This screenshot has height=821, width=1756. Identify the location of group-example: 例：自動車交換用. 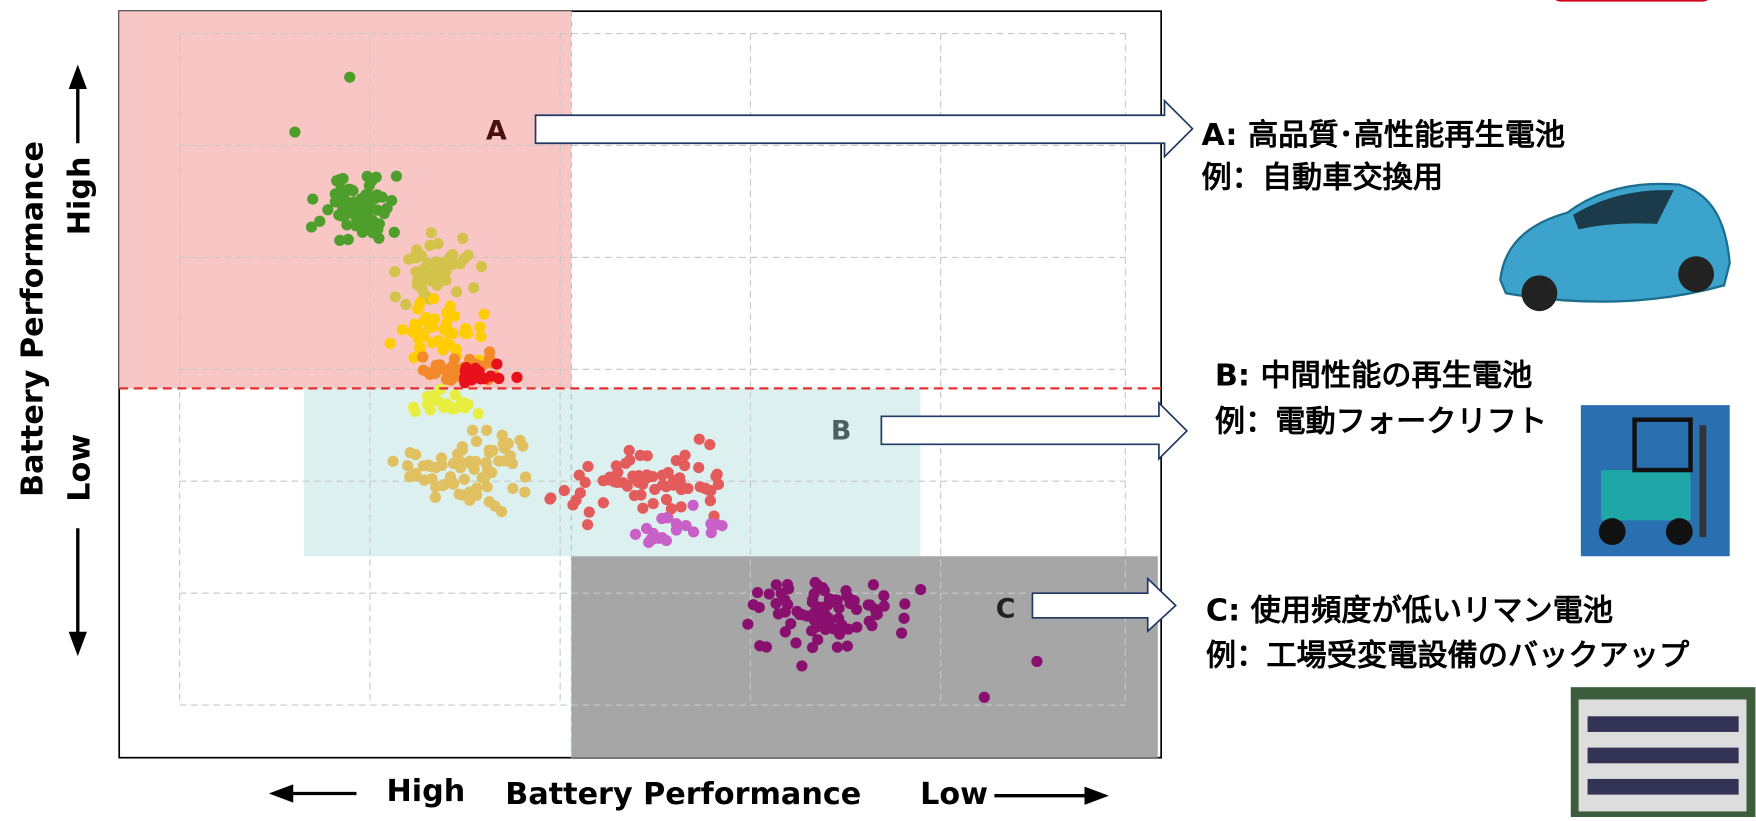
(1322, 178).